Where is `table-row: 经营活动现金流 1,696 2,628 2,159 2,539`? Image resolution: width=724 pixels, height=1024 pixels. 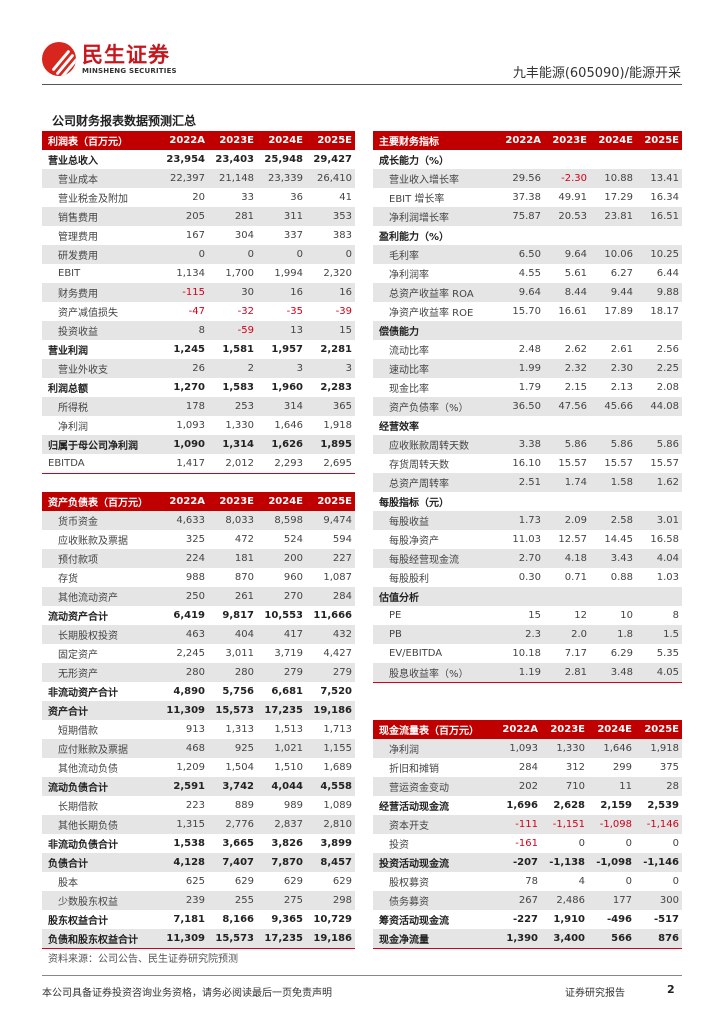
table-row: 经营活动现金流 1,696 2,628 2,159 2,539 is located at coordinates (527, 805).